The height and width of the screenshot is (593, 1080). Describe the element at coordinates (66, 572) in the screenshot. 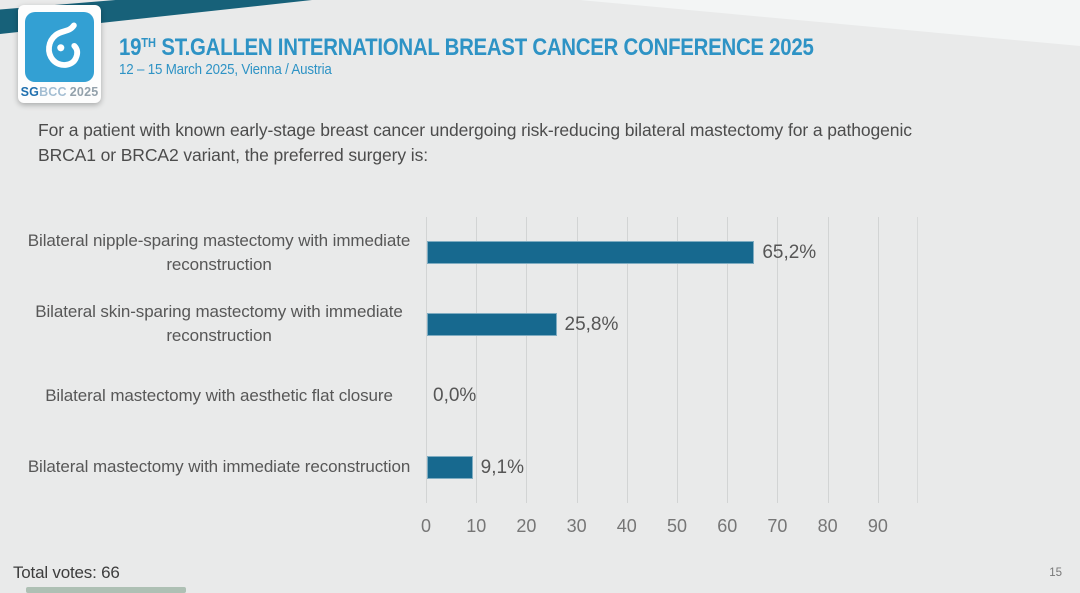

I see `total-votes-label: Total votes: 66` at that location.